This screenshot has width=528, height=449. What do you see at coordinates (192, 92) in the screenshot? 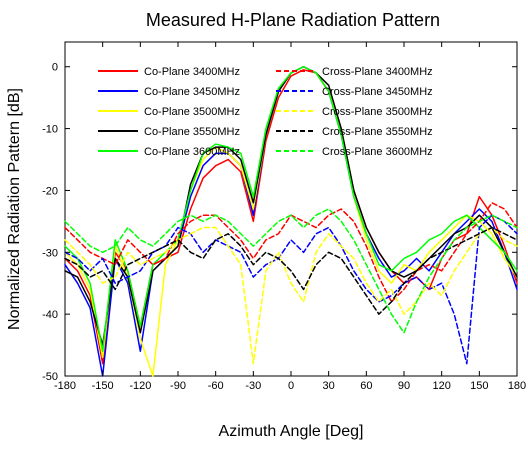
I see `legend-item: Co-Plane 3450MHz` at bounding box center [192, 92].